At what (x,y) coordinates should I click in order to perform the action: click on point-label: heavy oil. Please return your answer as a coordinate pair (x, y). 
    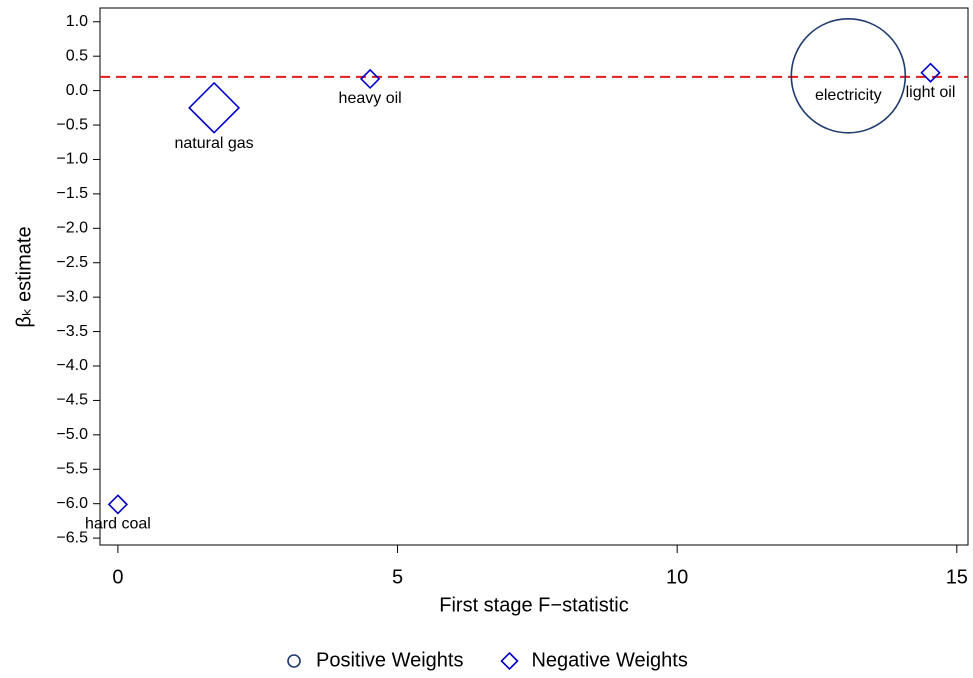
    Looking at the image, I should click on (370, 98).